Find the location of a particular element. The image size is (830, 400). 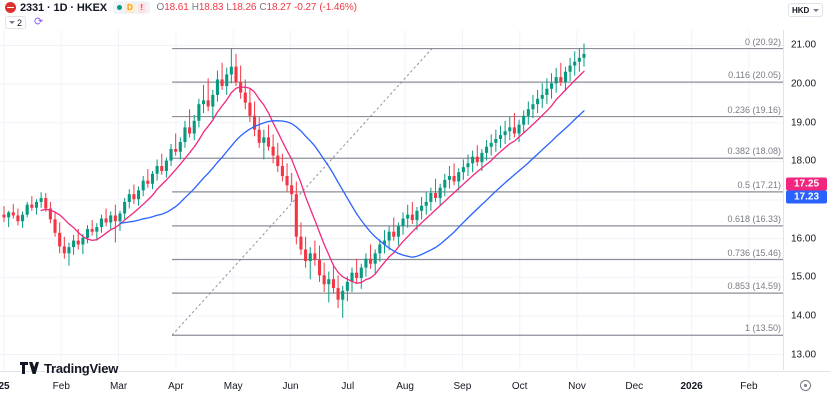

ohlc-open-label: O is located at coordinates (160, 7).